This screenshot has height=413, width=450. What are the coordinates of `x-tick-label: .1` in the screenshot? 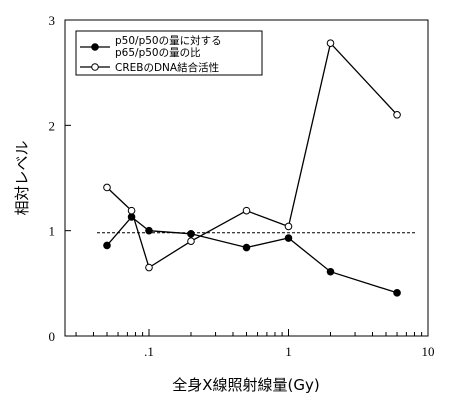 It's located at (149, 351).